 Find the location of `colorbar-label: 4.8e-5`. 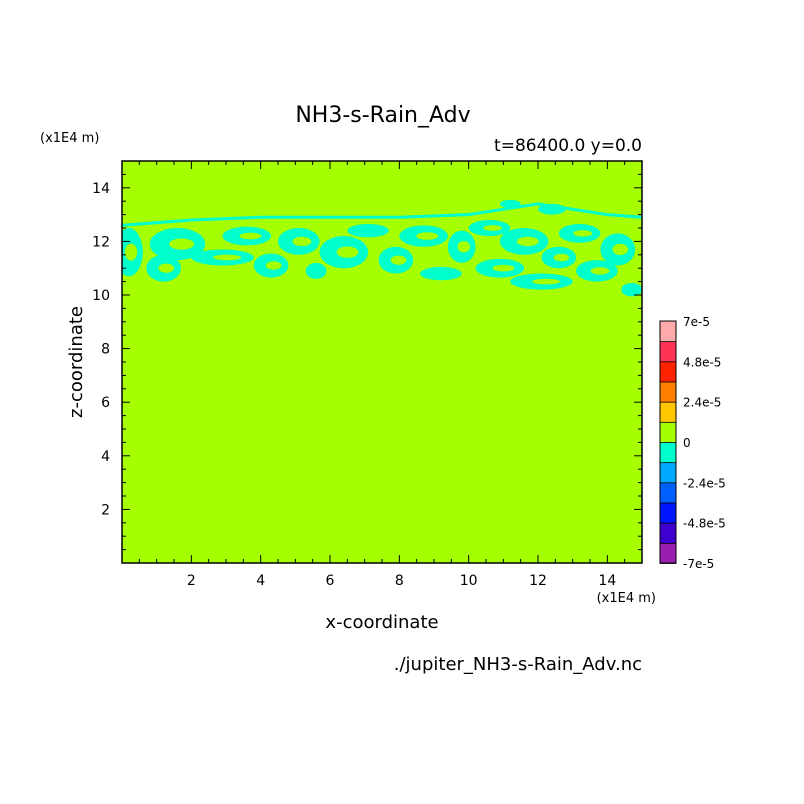

colorbar-label: 4.8e-5 is located at coordinates (702, 362).